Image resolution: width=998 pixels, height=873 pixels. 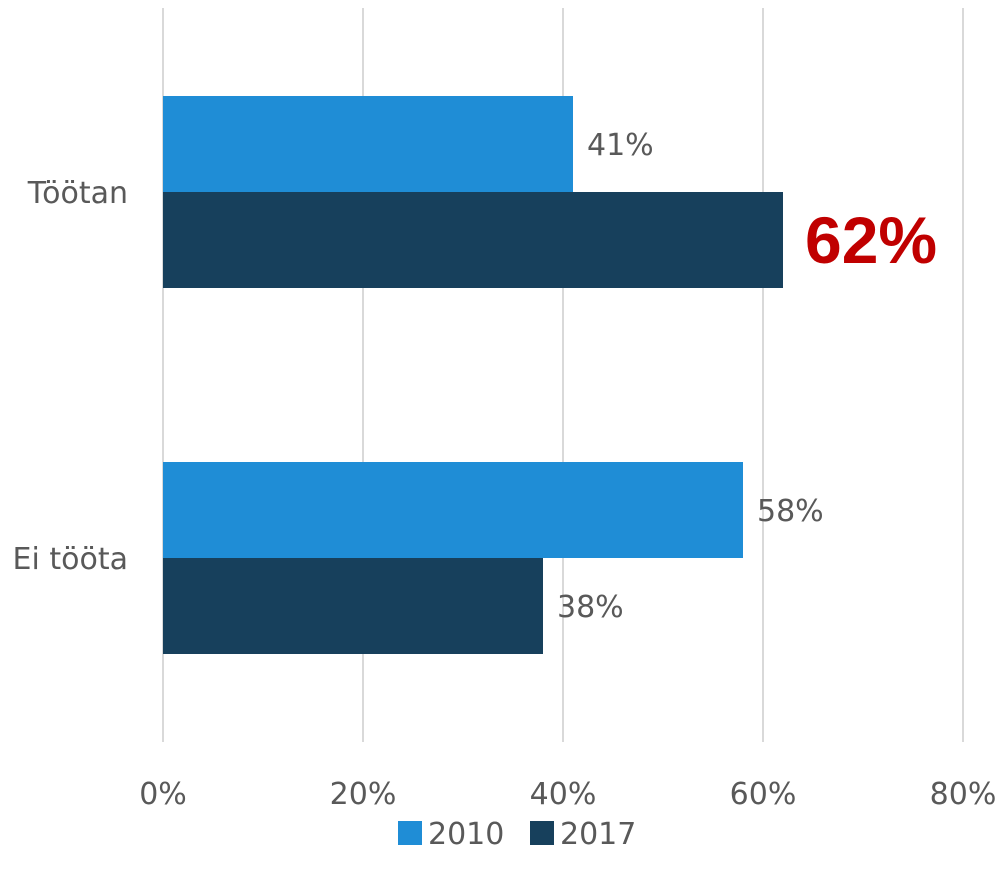 I want to click on legend-swatch-2010, so click(x=410, y=833).